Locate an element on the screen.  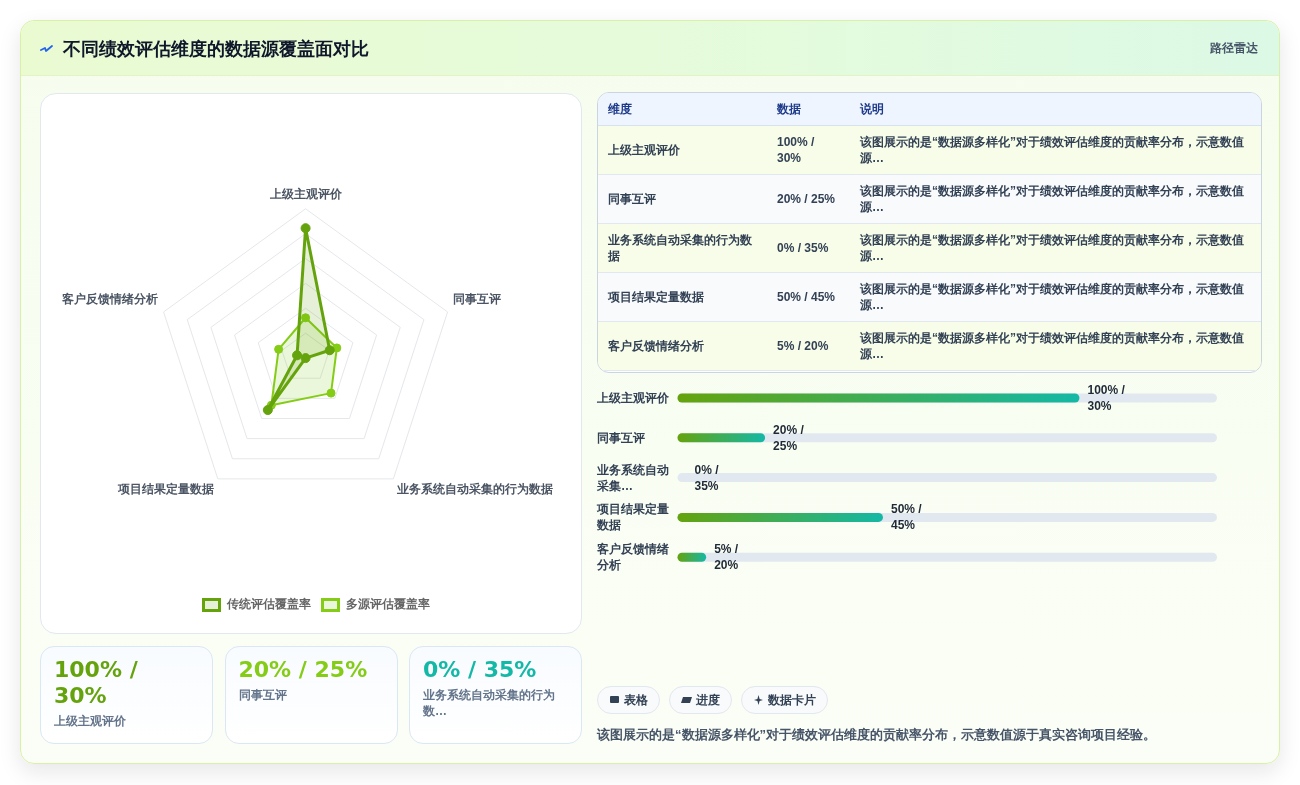
y-tick-label: 项目结果定量数据 is located at coordinates (633, 517).